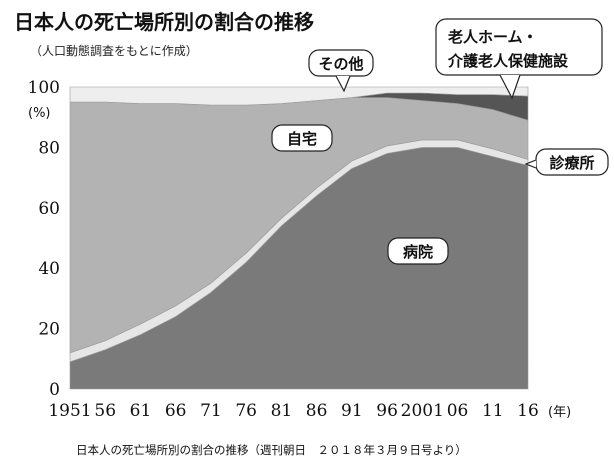 Image resolution: width=614 pixels, height=474 pixels. Describe the element at coordinates (49, 209) in the screenshot. I see `y-tick-label: 60` at that location.